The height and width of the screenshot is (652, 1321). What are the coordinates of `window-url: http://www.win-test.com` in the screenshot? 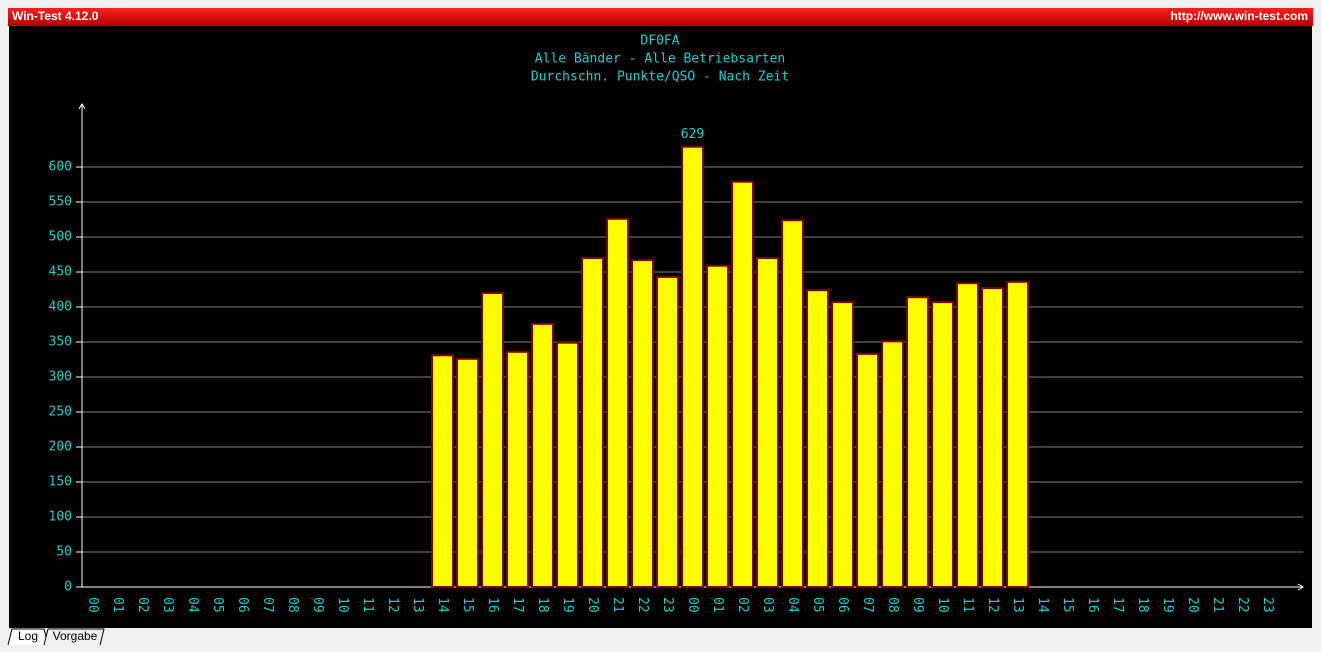 It's located at (1239, 16).